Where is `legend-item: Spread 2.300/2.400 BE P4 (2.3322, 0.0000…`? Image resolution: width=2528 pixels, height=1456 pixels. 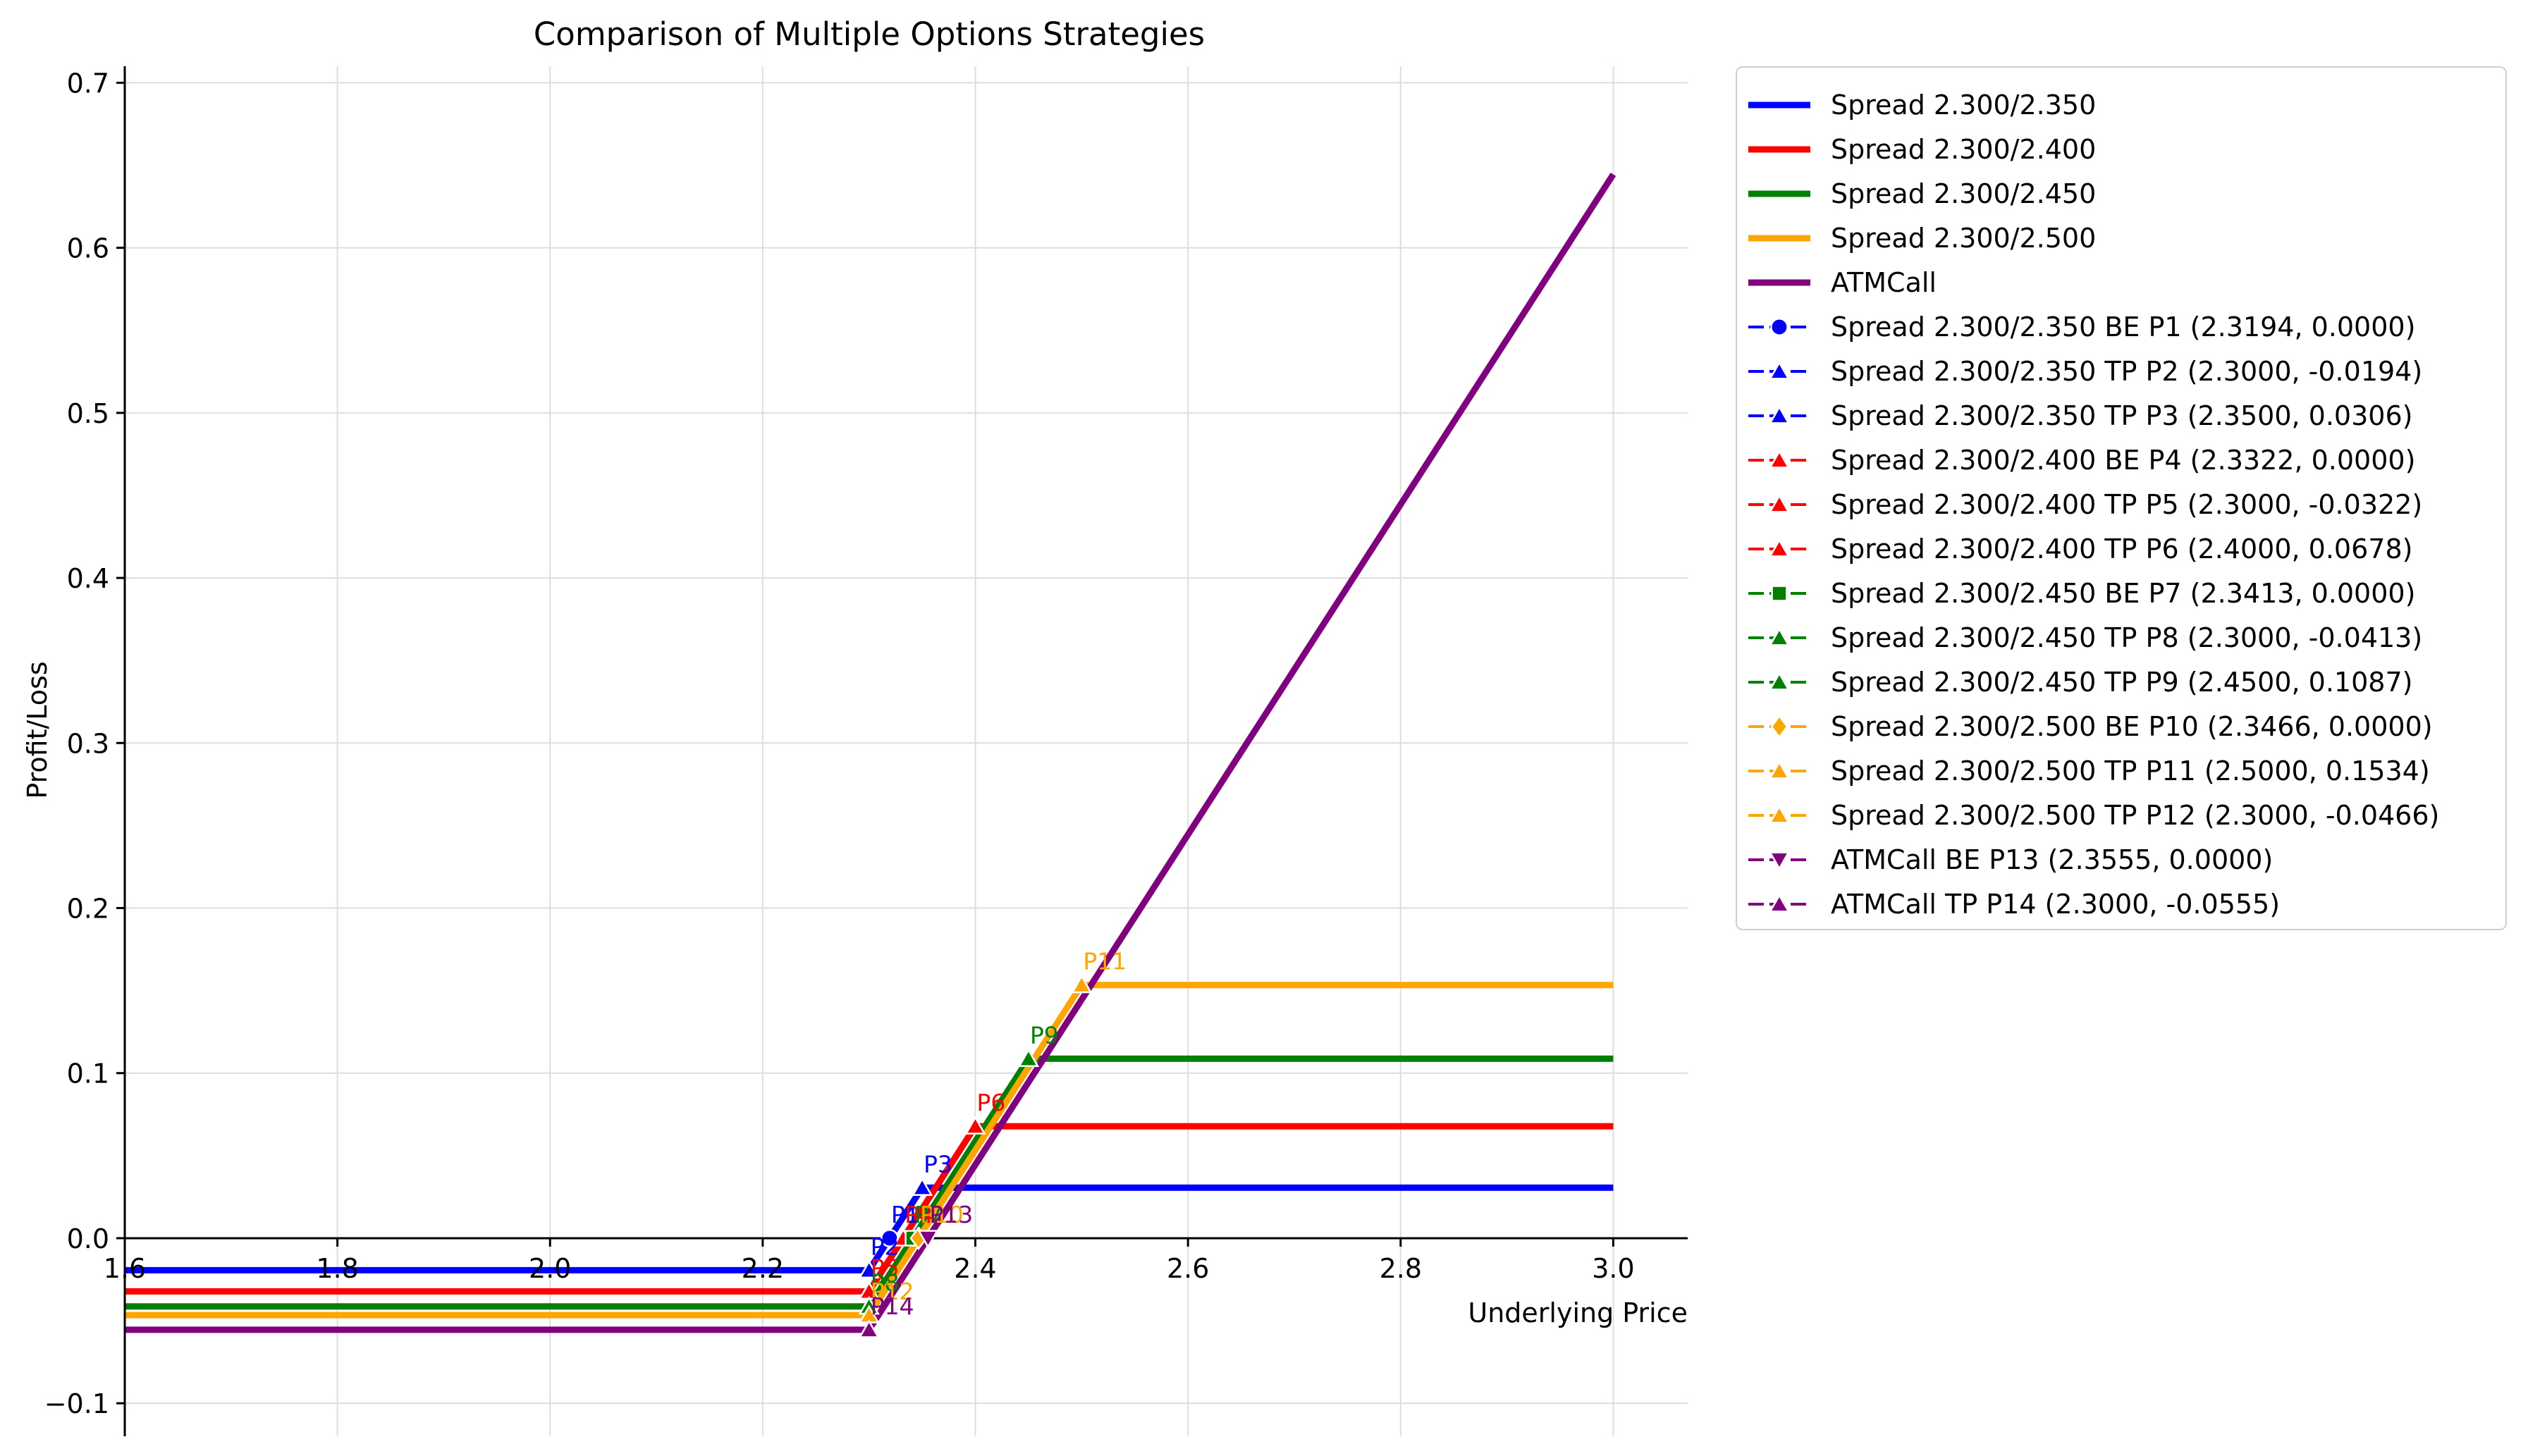
legend-item: Spread 2.300/2.400 BE P4 (2.3322, 0.0000… is located at coordinates (2121, 460).